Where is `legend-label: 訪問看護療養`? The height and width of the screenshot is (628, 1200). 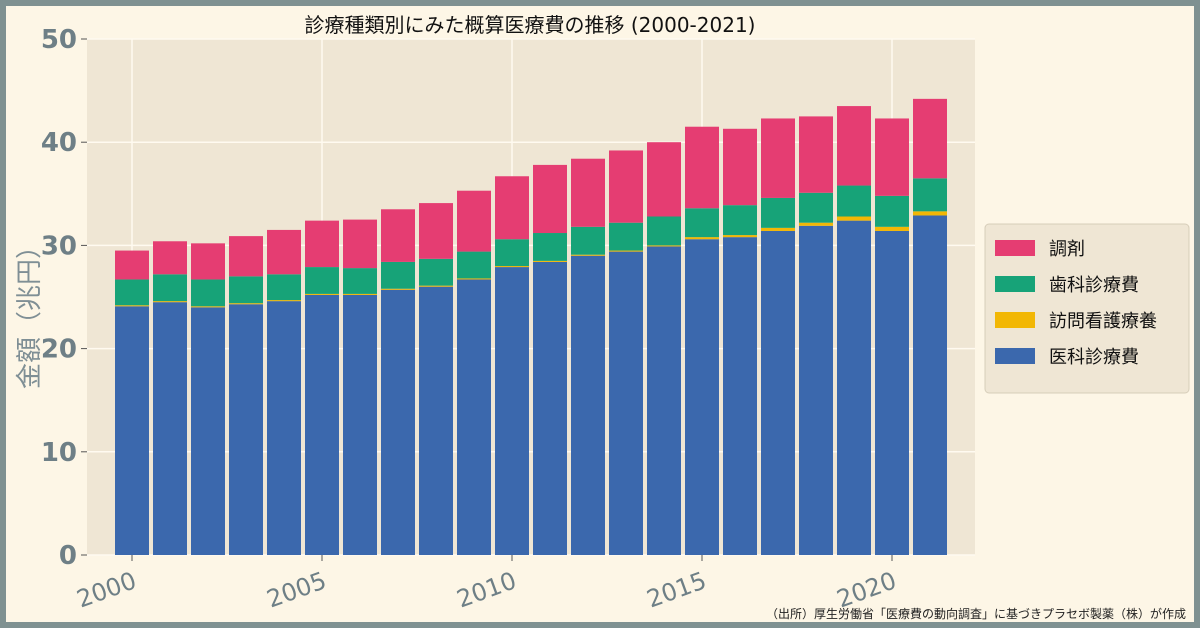
legend-label: 訪問看護療養 is located at coordinates (1103, 321).